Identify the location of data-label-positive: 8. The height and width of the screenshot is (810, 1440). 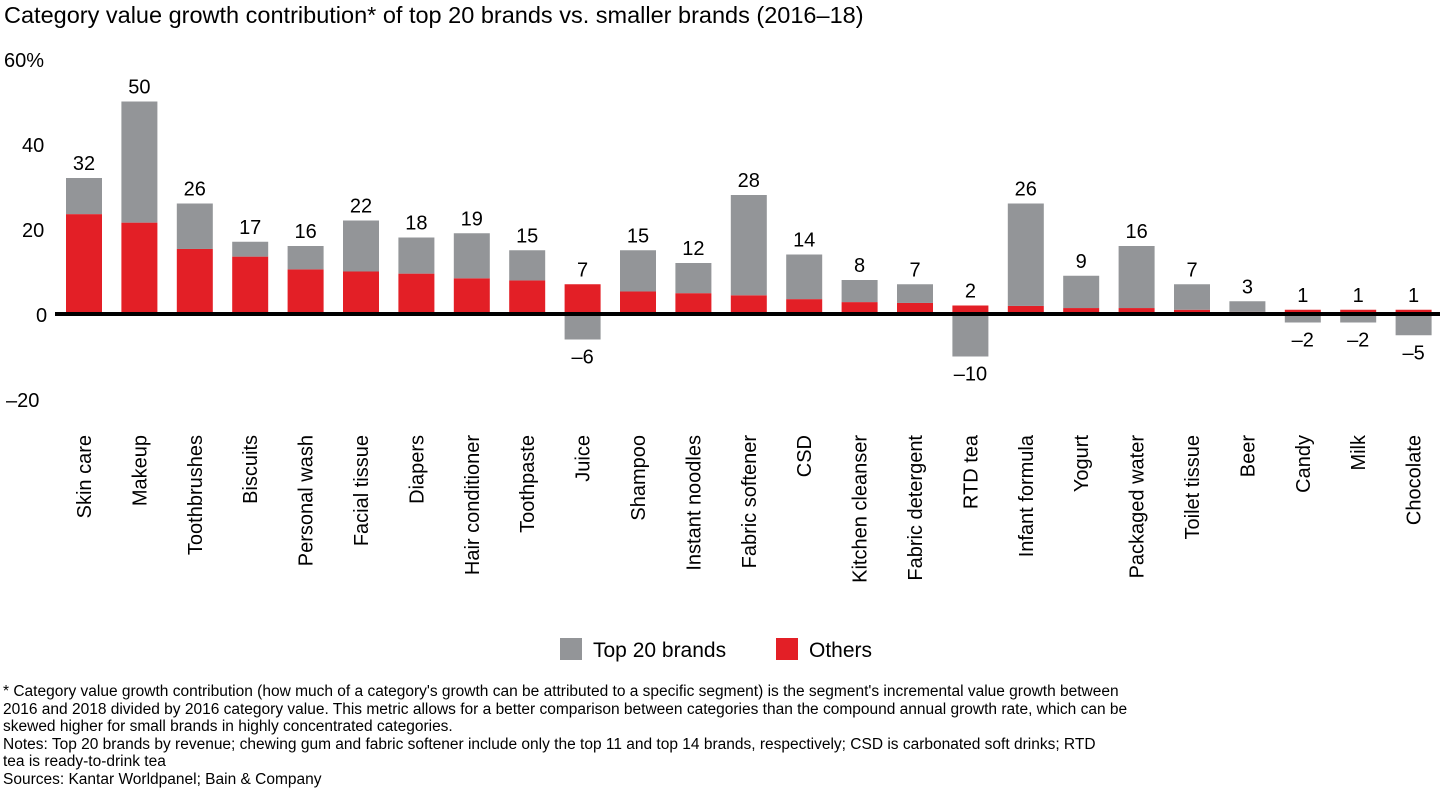
(859, 266).